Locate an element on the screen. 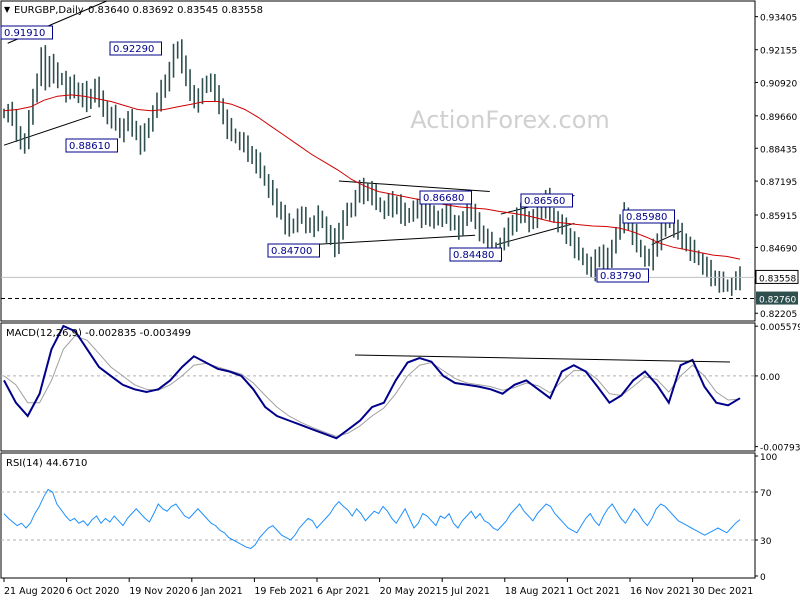 This screenshot has height=600, width=800. x-axis-label: 6 Jan 2021 is located at coordinates (217, 591).